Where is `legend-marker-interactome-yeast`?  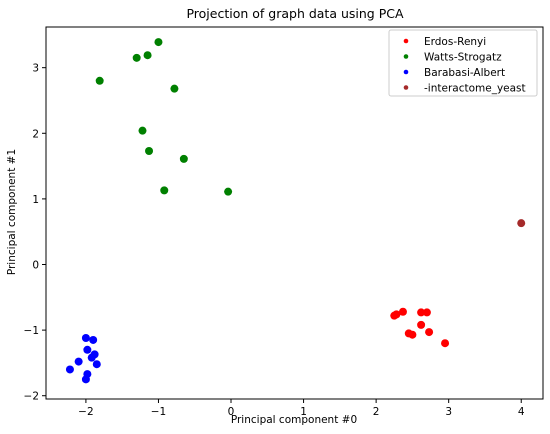 legend-marker-interactome-yeast is located at coordinates (406, 87).